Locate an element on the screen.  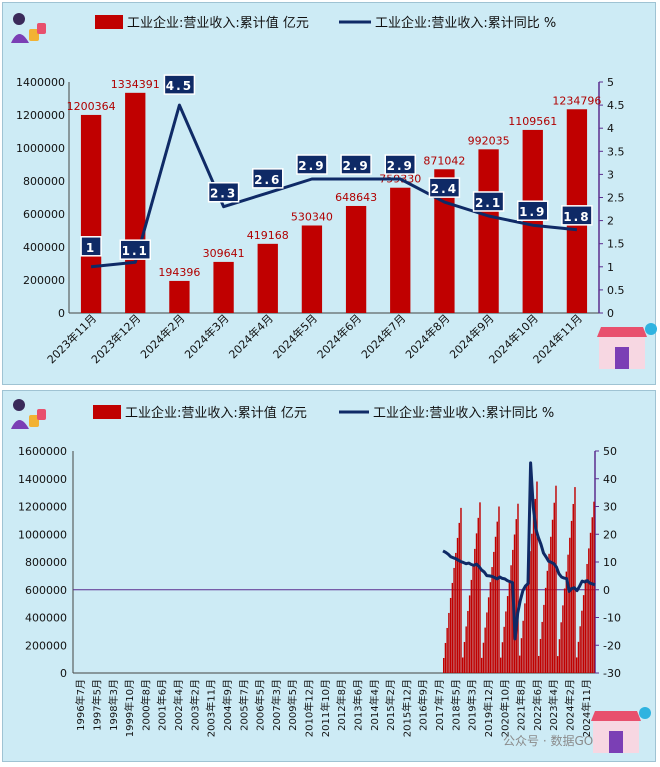
x-tick-label: 2015年2月 is located at coordinates (390, 705).